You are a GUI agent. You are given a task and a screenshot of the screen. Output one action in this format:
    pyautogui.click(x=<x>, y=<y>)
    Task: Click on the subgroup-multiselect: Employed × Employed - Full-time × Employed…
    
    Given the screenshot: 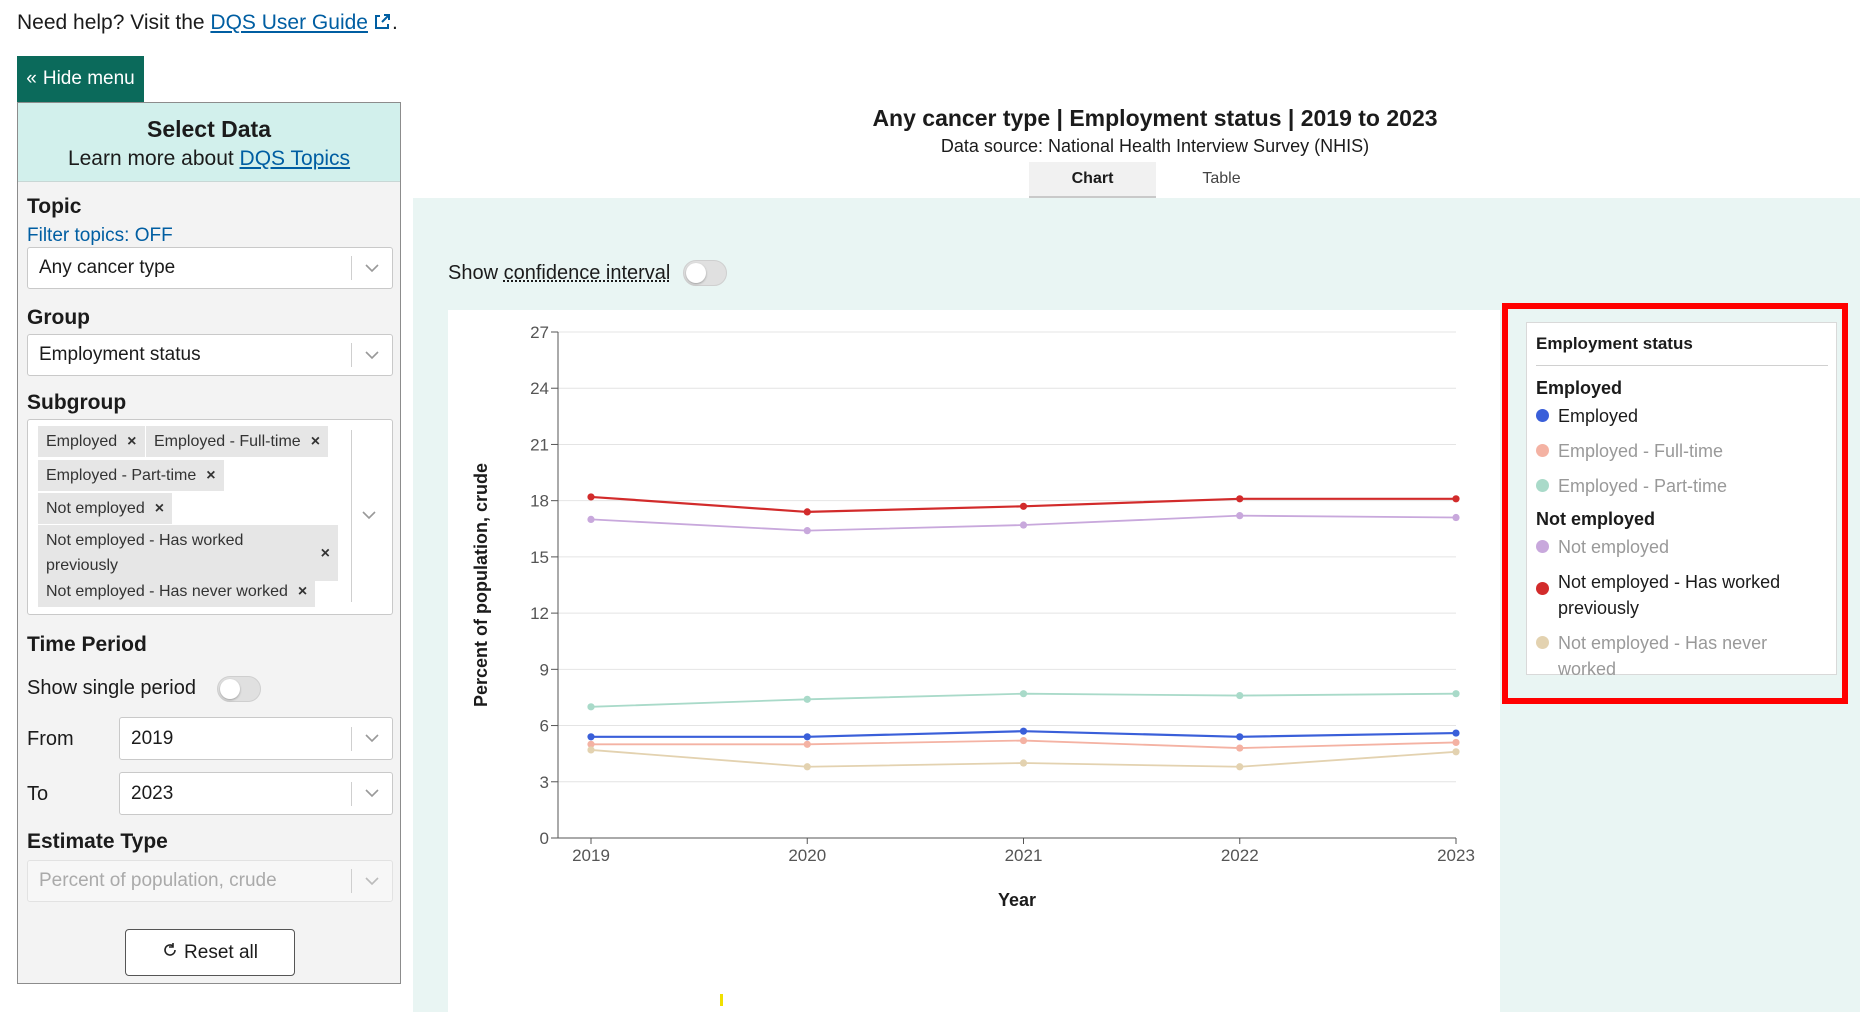 What is the action you would take?
    pyautogui.click(x=210, y=517)
    